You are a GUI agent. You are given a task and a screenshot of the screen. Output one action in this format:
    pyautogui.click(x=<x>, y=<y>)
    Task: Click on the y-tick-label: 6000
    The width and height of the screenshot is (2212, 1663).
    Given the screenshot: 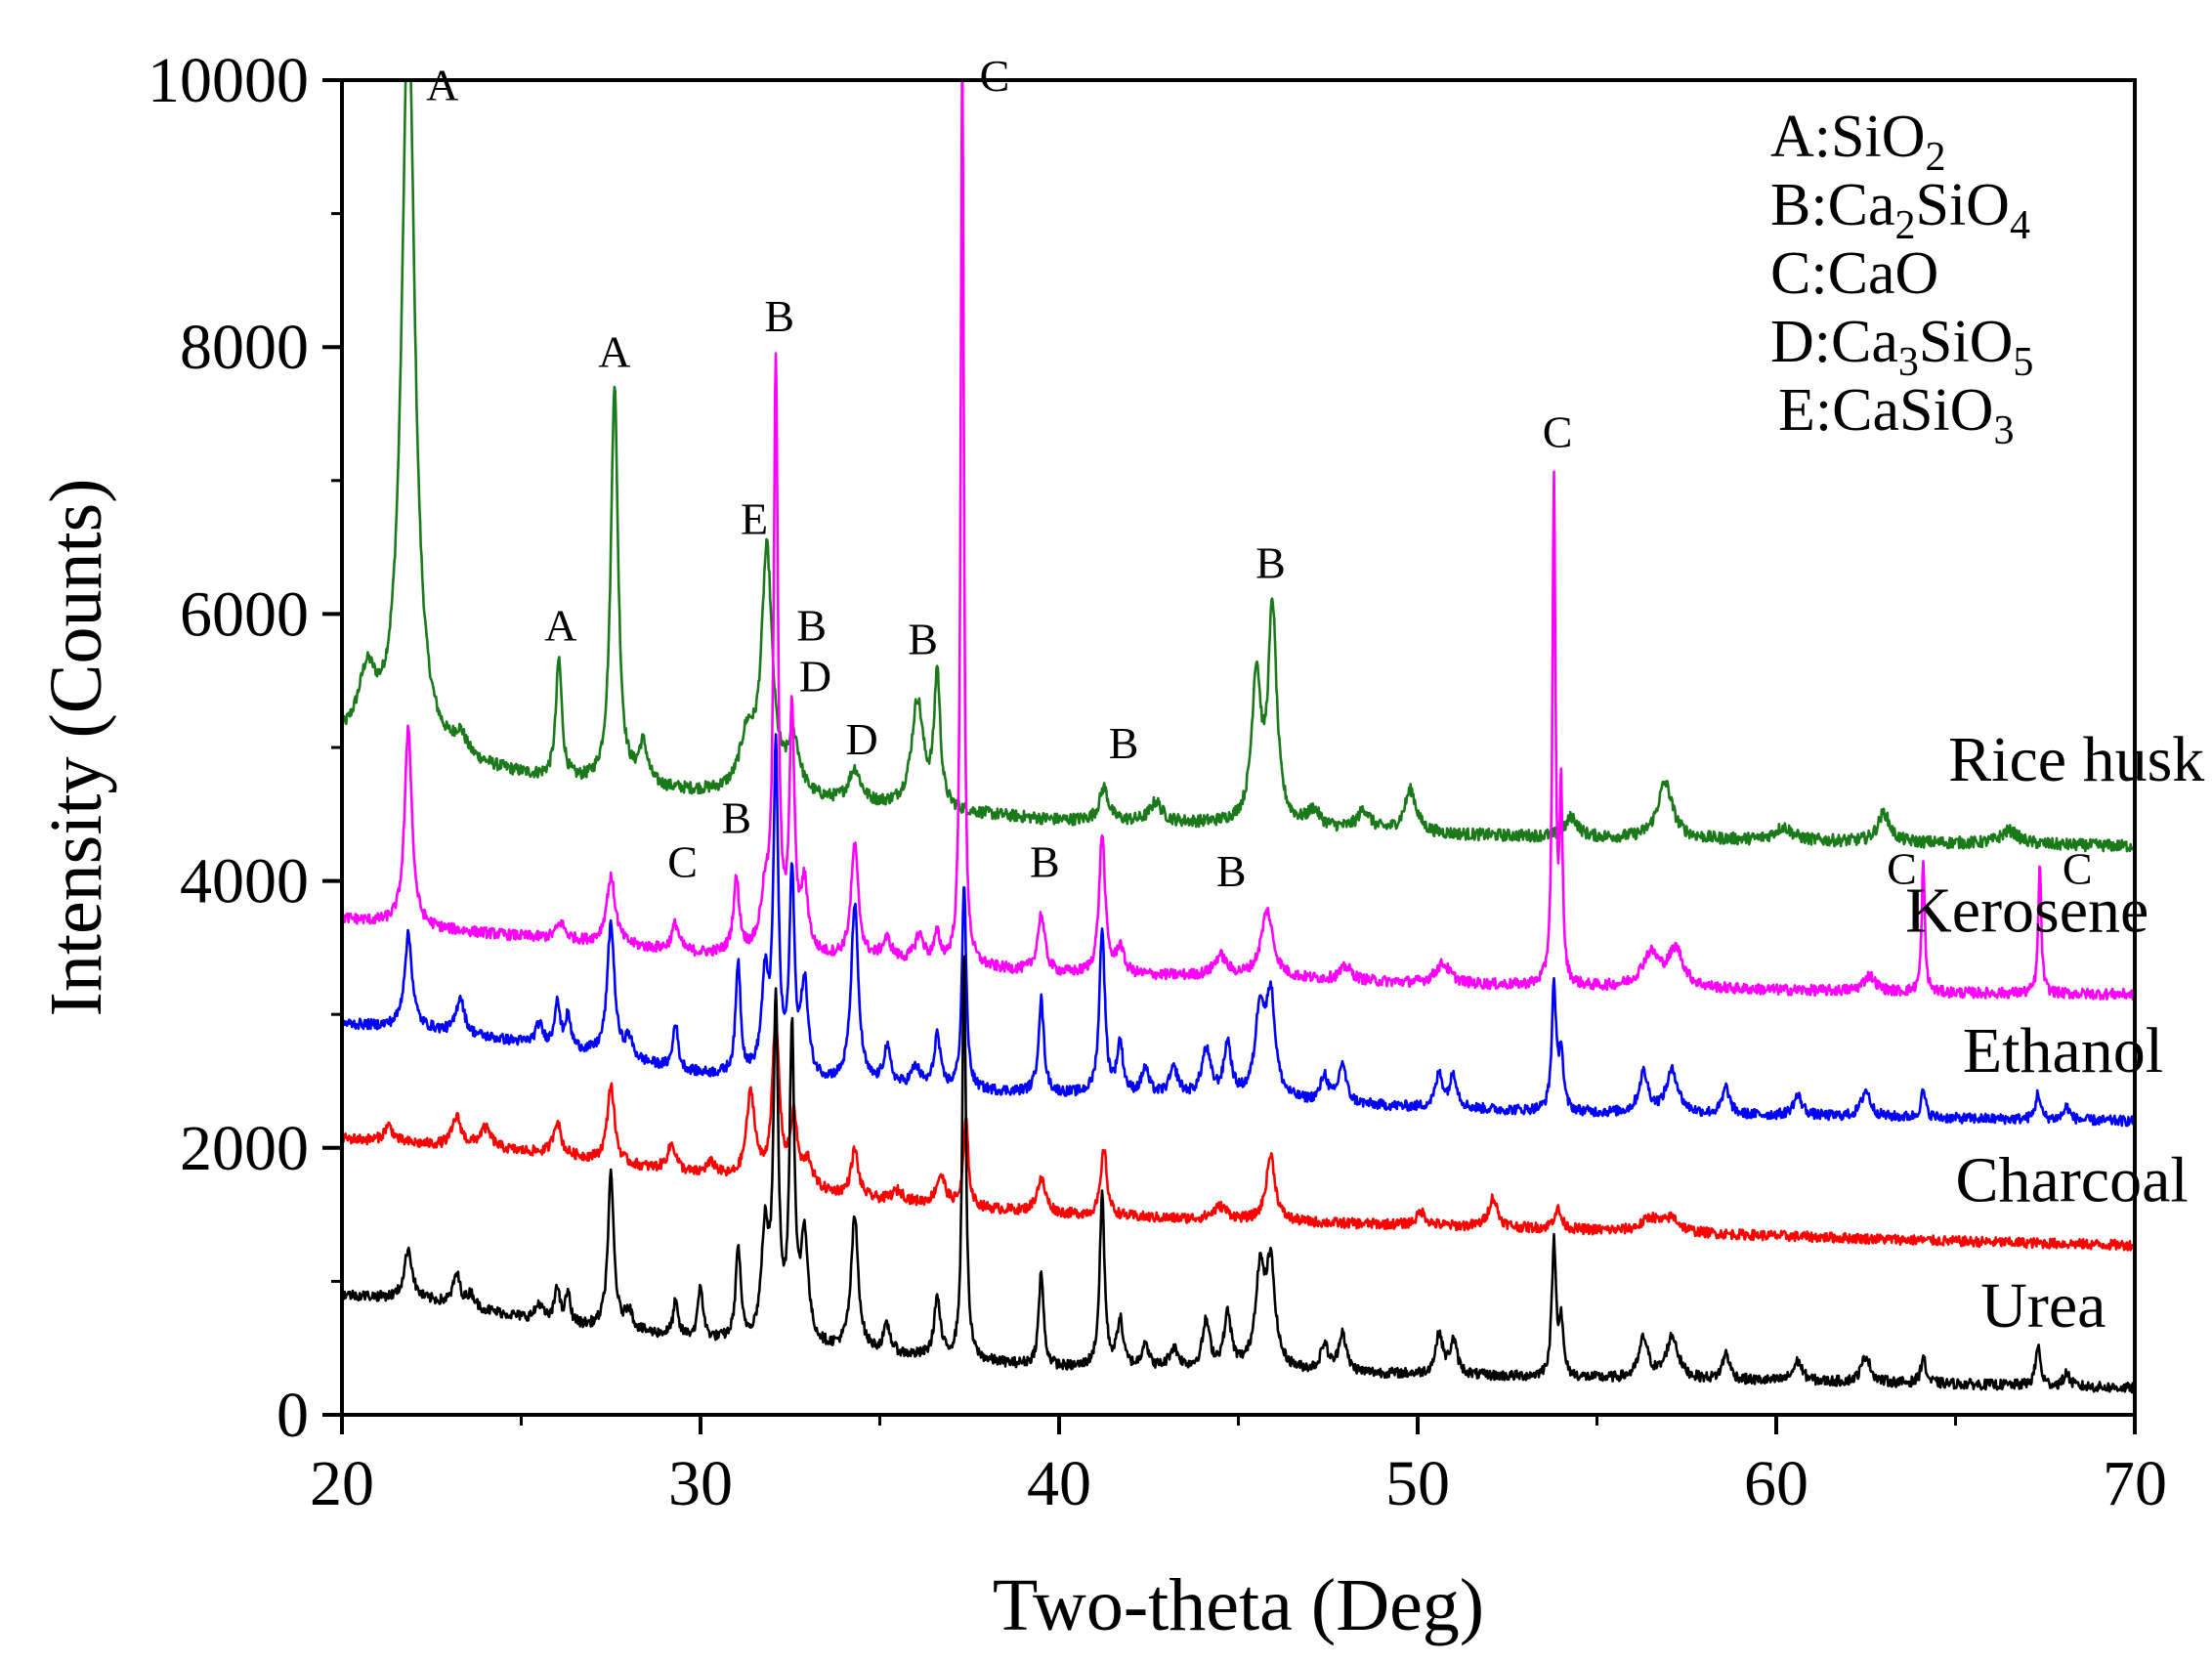 What is the action you would take?
    pyautogui.click(x=245, y=614)
    